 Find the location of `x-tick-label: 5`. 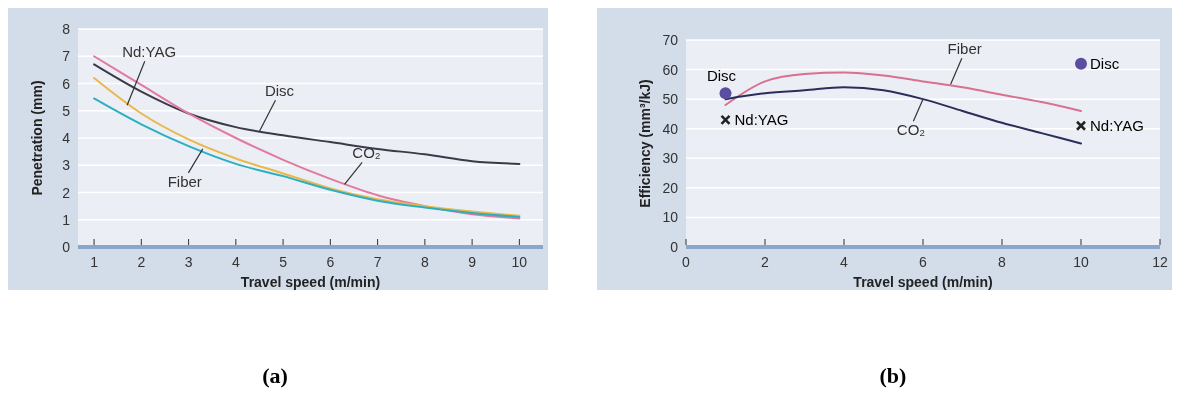

x-tick-label: 5 is located at coordinates (283, 262).